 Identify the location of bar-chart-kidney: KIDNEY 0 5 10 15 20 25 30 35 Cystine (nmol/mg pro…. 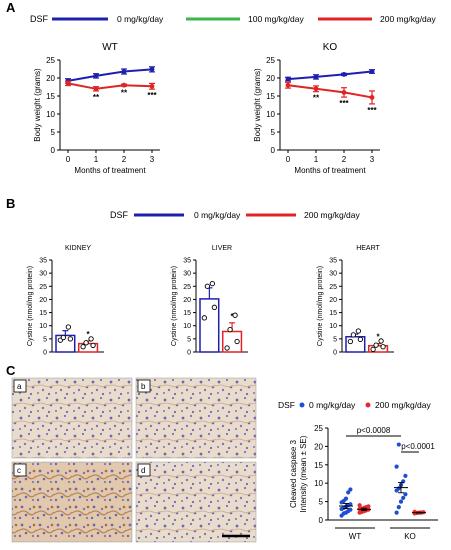
(65, 301).